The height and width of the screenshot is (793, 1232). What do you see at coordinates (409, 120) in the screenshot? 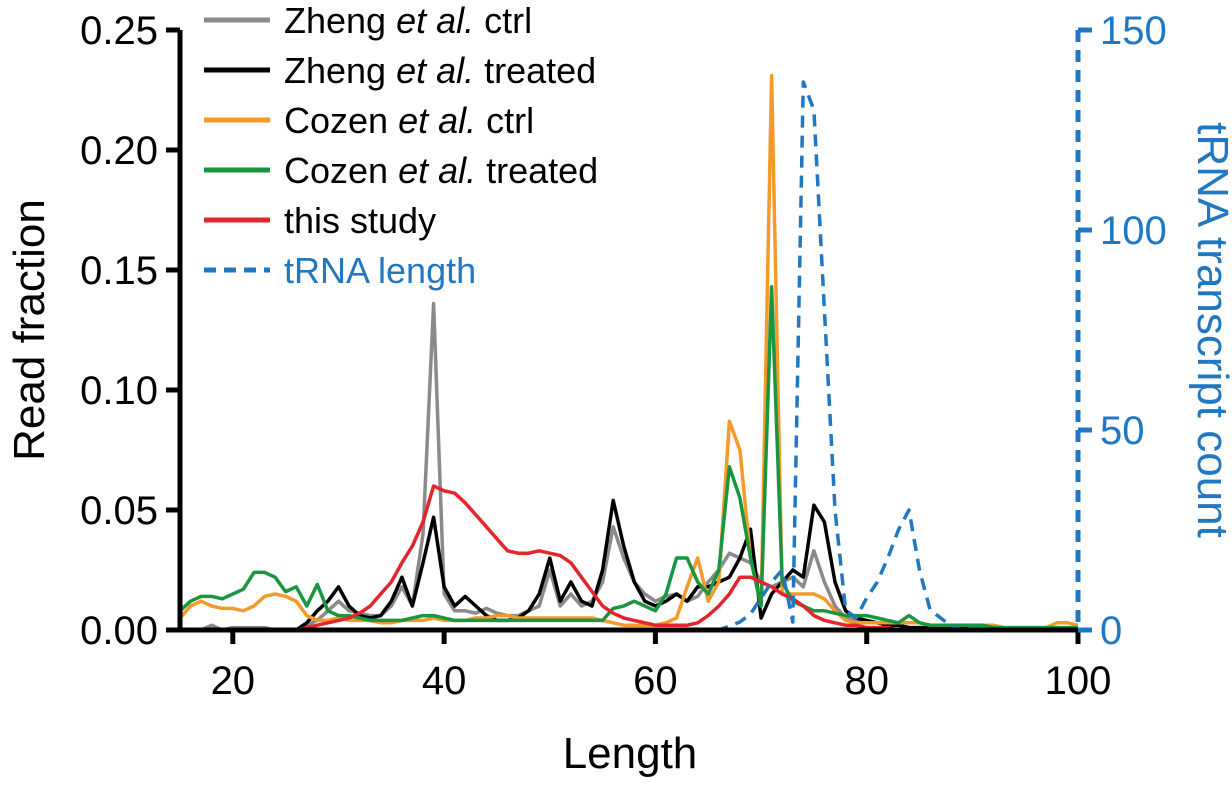
I see `legend-label-3: Cozen et al. ctrl` at bounding box center [409, 120].